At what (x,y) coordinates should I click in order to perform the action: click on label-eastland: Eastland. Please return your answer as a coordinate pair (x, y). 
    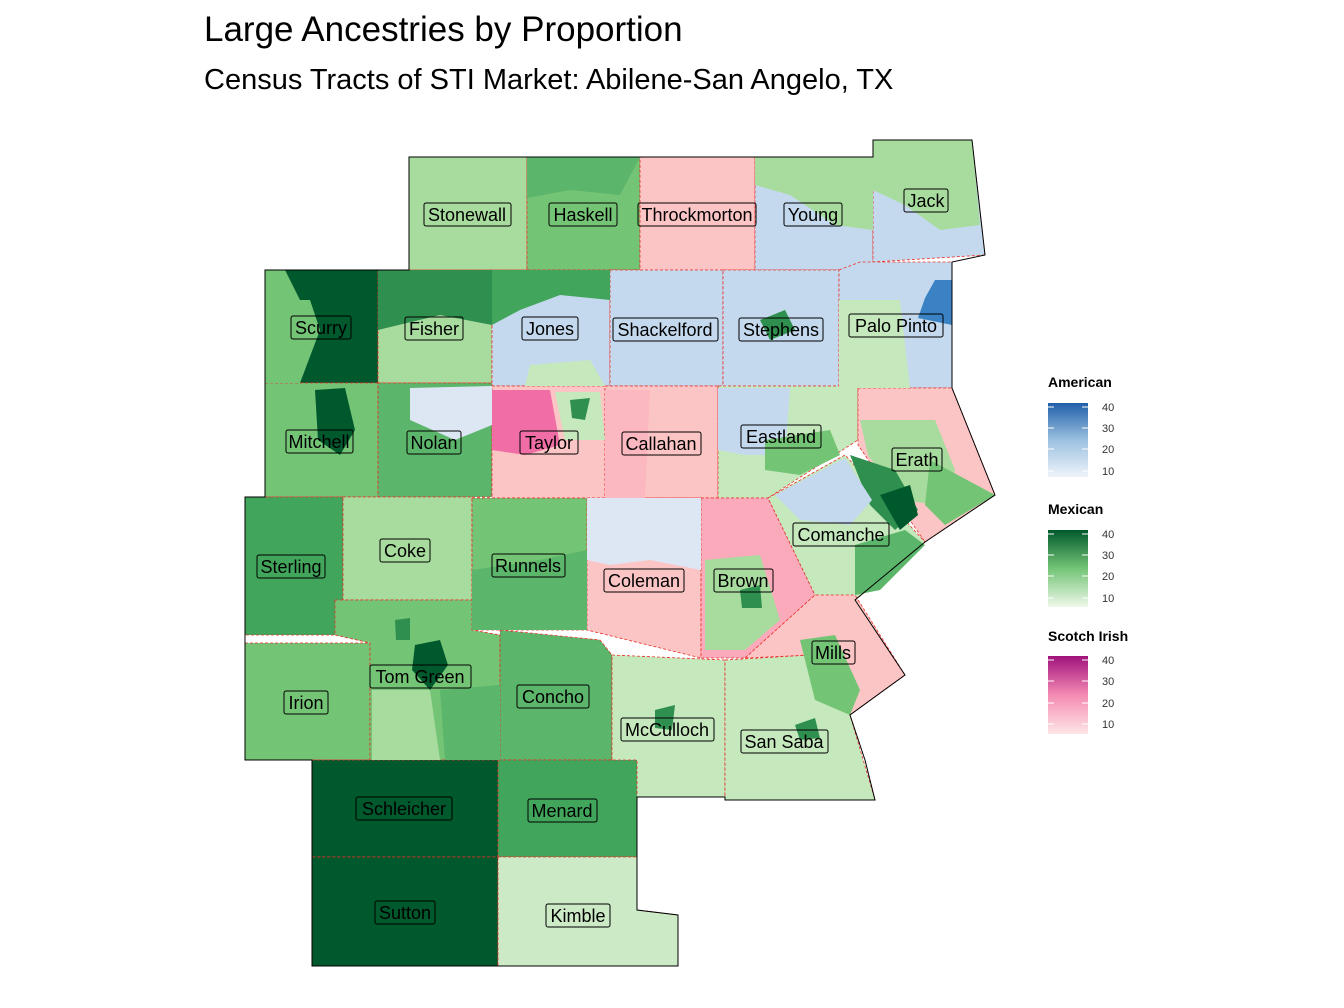
    Looking at the image, I should click on (781, 437).